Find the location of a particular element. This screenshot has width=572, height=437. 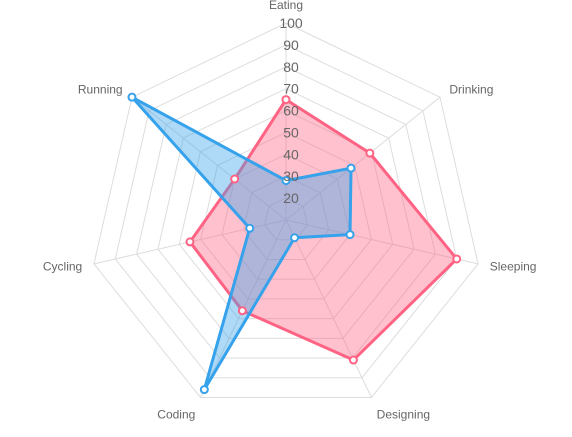

tick-label: 40 is located at coordinates (291, 154).